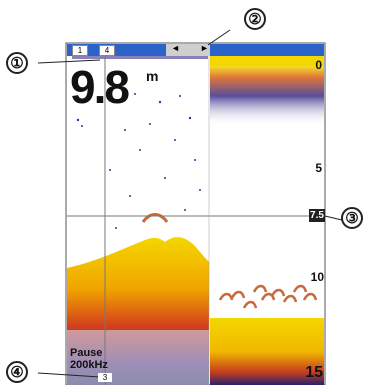 This screenshot has width=373, height=385. Describe the element at coordinates (318, 168) in the screenshot. I see `depth-scale-5: 5` at that location.